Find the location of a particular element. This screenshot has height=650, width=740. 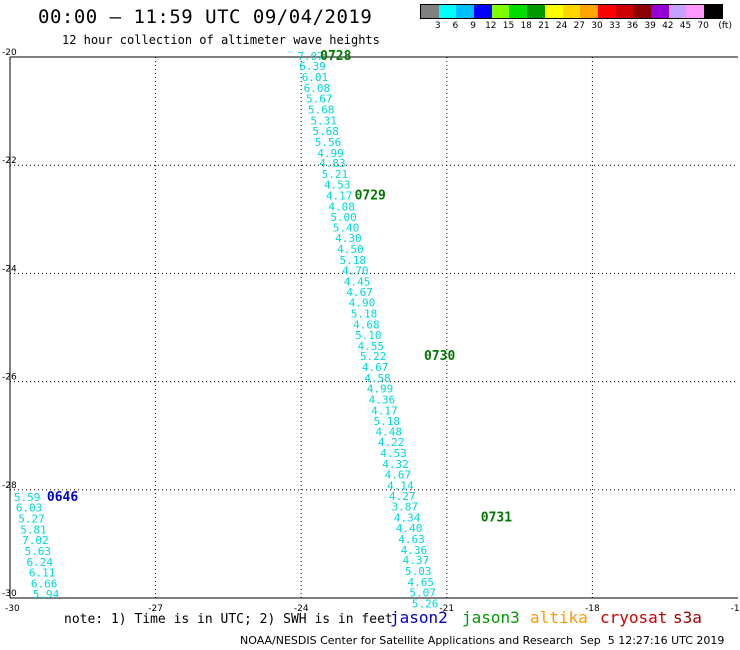

x-tick-label: -21 is located at coordinates (446, 609).